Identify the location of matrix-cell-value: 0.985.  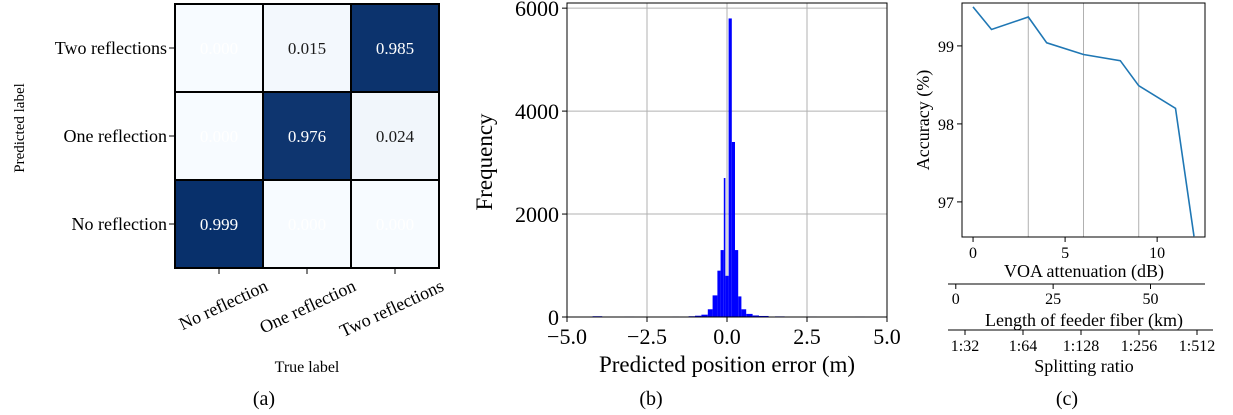
(395, 48).